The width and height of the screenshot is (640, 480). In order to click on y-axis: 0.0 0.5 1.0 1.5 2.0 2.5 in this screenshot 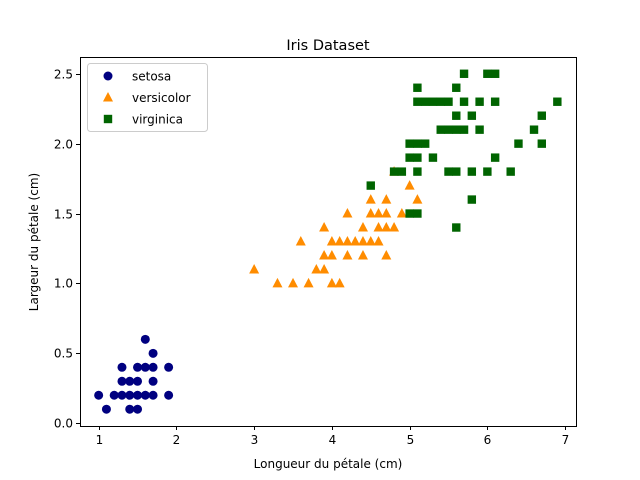, I will do `click(67, 249)`.